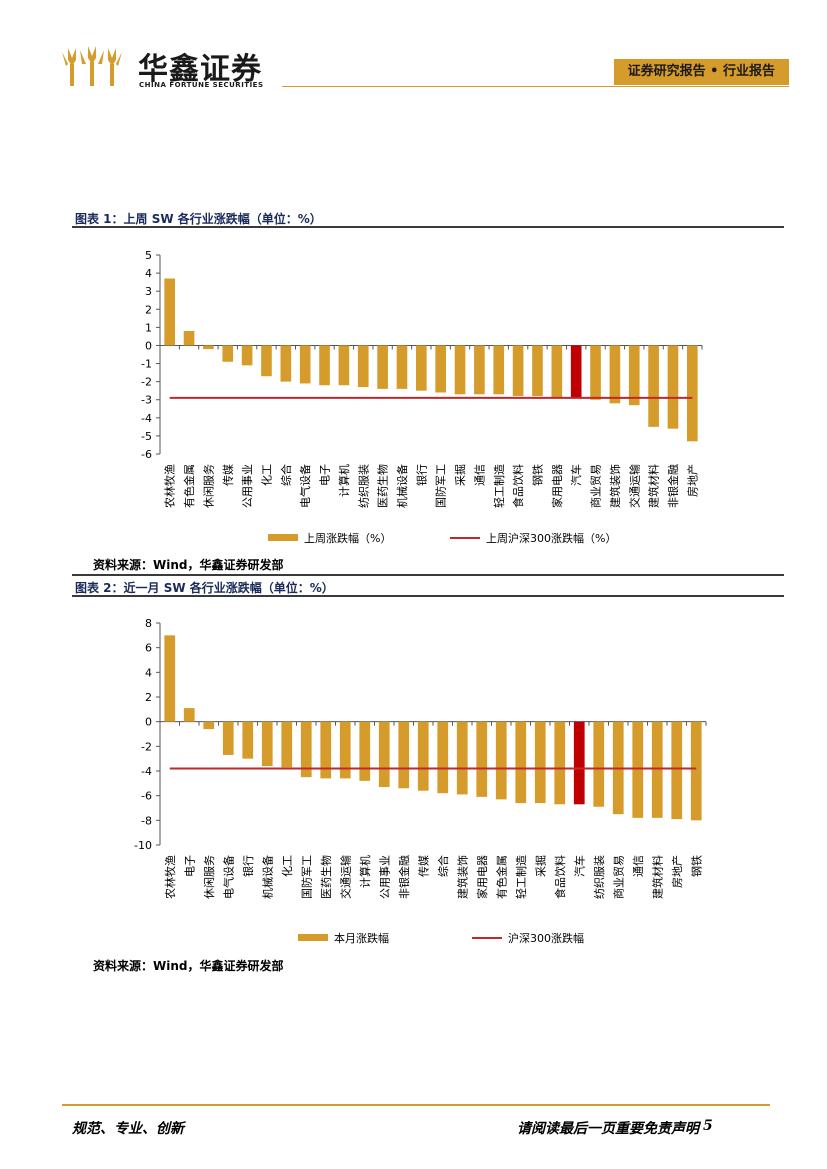 The image size is (827, 1169). Describe the element at coordinates (638, 866) in the screenshot. I see `x-category-label: 通信` at that location.